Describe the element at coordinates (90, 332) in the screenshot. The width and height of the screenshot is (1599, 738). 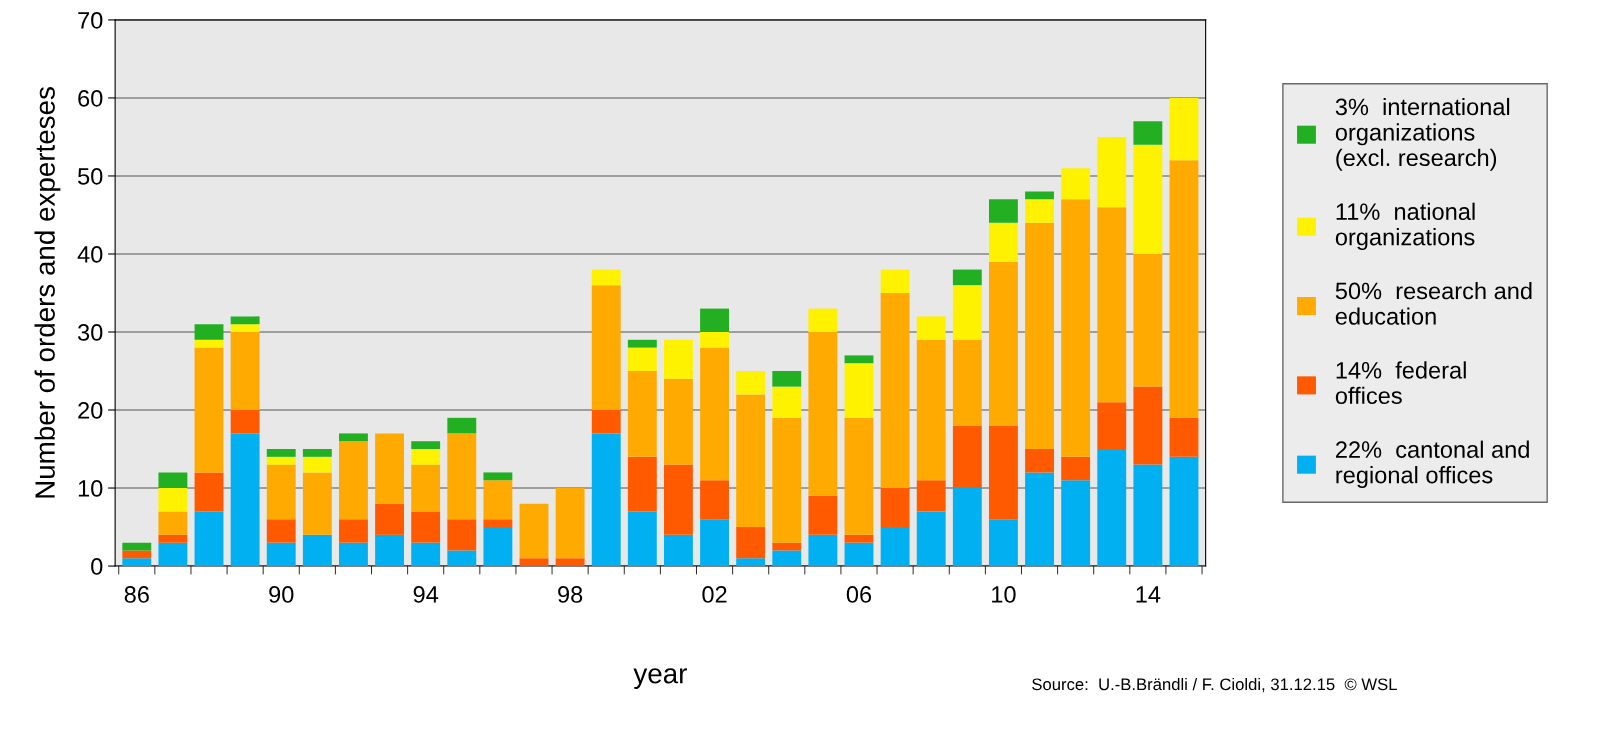
I see `y-tick-label: 30` at that location.